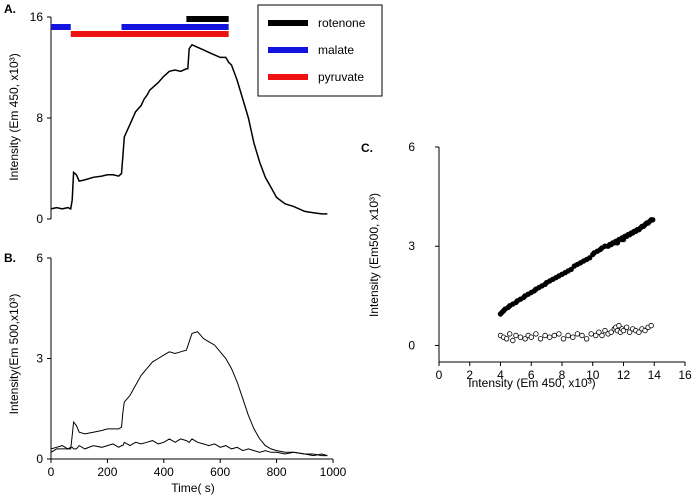 The height and width of the screenshot is (499, 700). What do you see at coordinates (576, 280) in the screenshot?
I see `panel-c-points` at bounding box center [576, 280].